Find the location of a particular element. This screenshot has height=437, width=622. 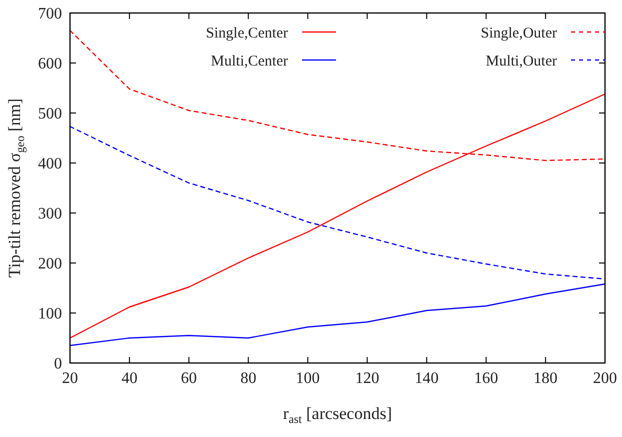

legend-label: Single,Outer is located at coordinates (518, 33).